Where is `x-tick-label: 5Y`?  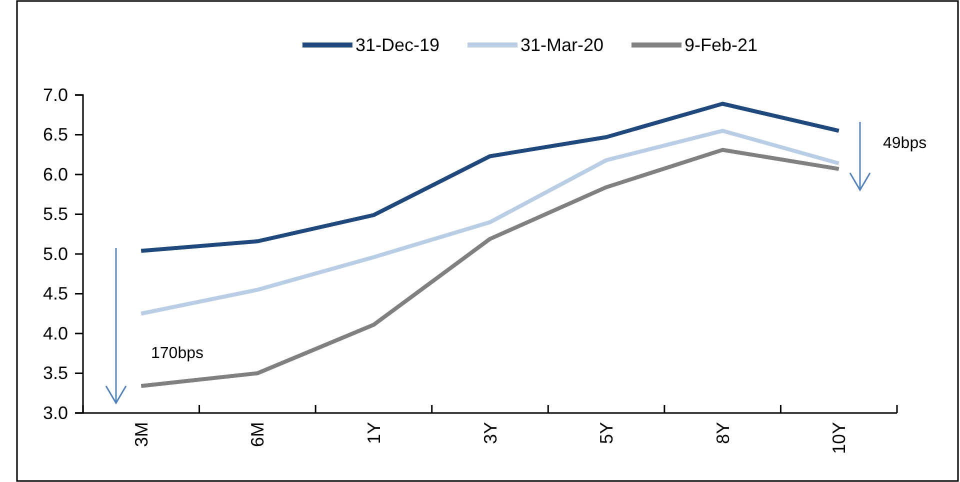 x-tick-label: 5Y is located at coordinates (606, 433).